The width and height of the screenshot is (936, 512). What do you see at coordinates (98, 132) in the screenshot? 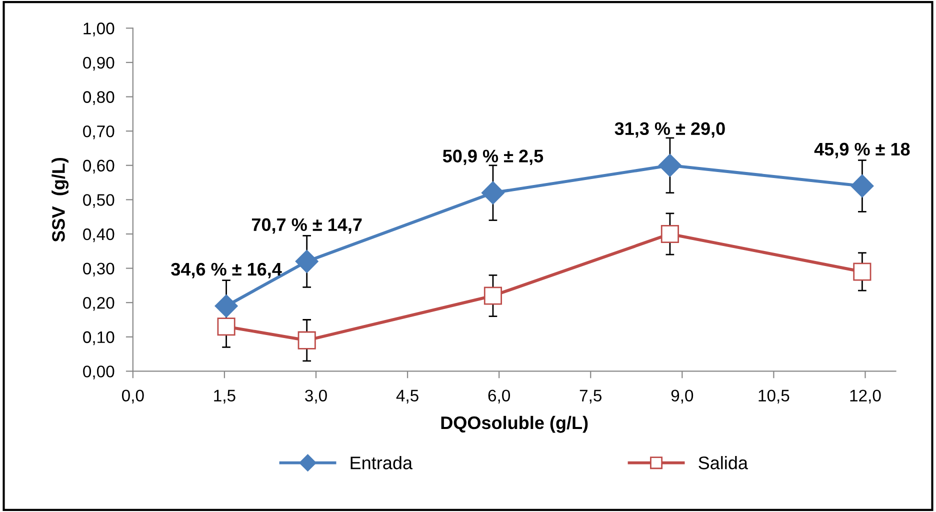
I see `y-tick-label: 0,70` at bounding box center [98, 132].